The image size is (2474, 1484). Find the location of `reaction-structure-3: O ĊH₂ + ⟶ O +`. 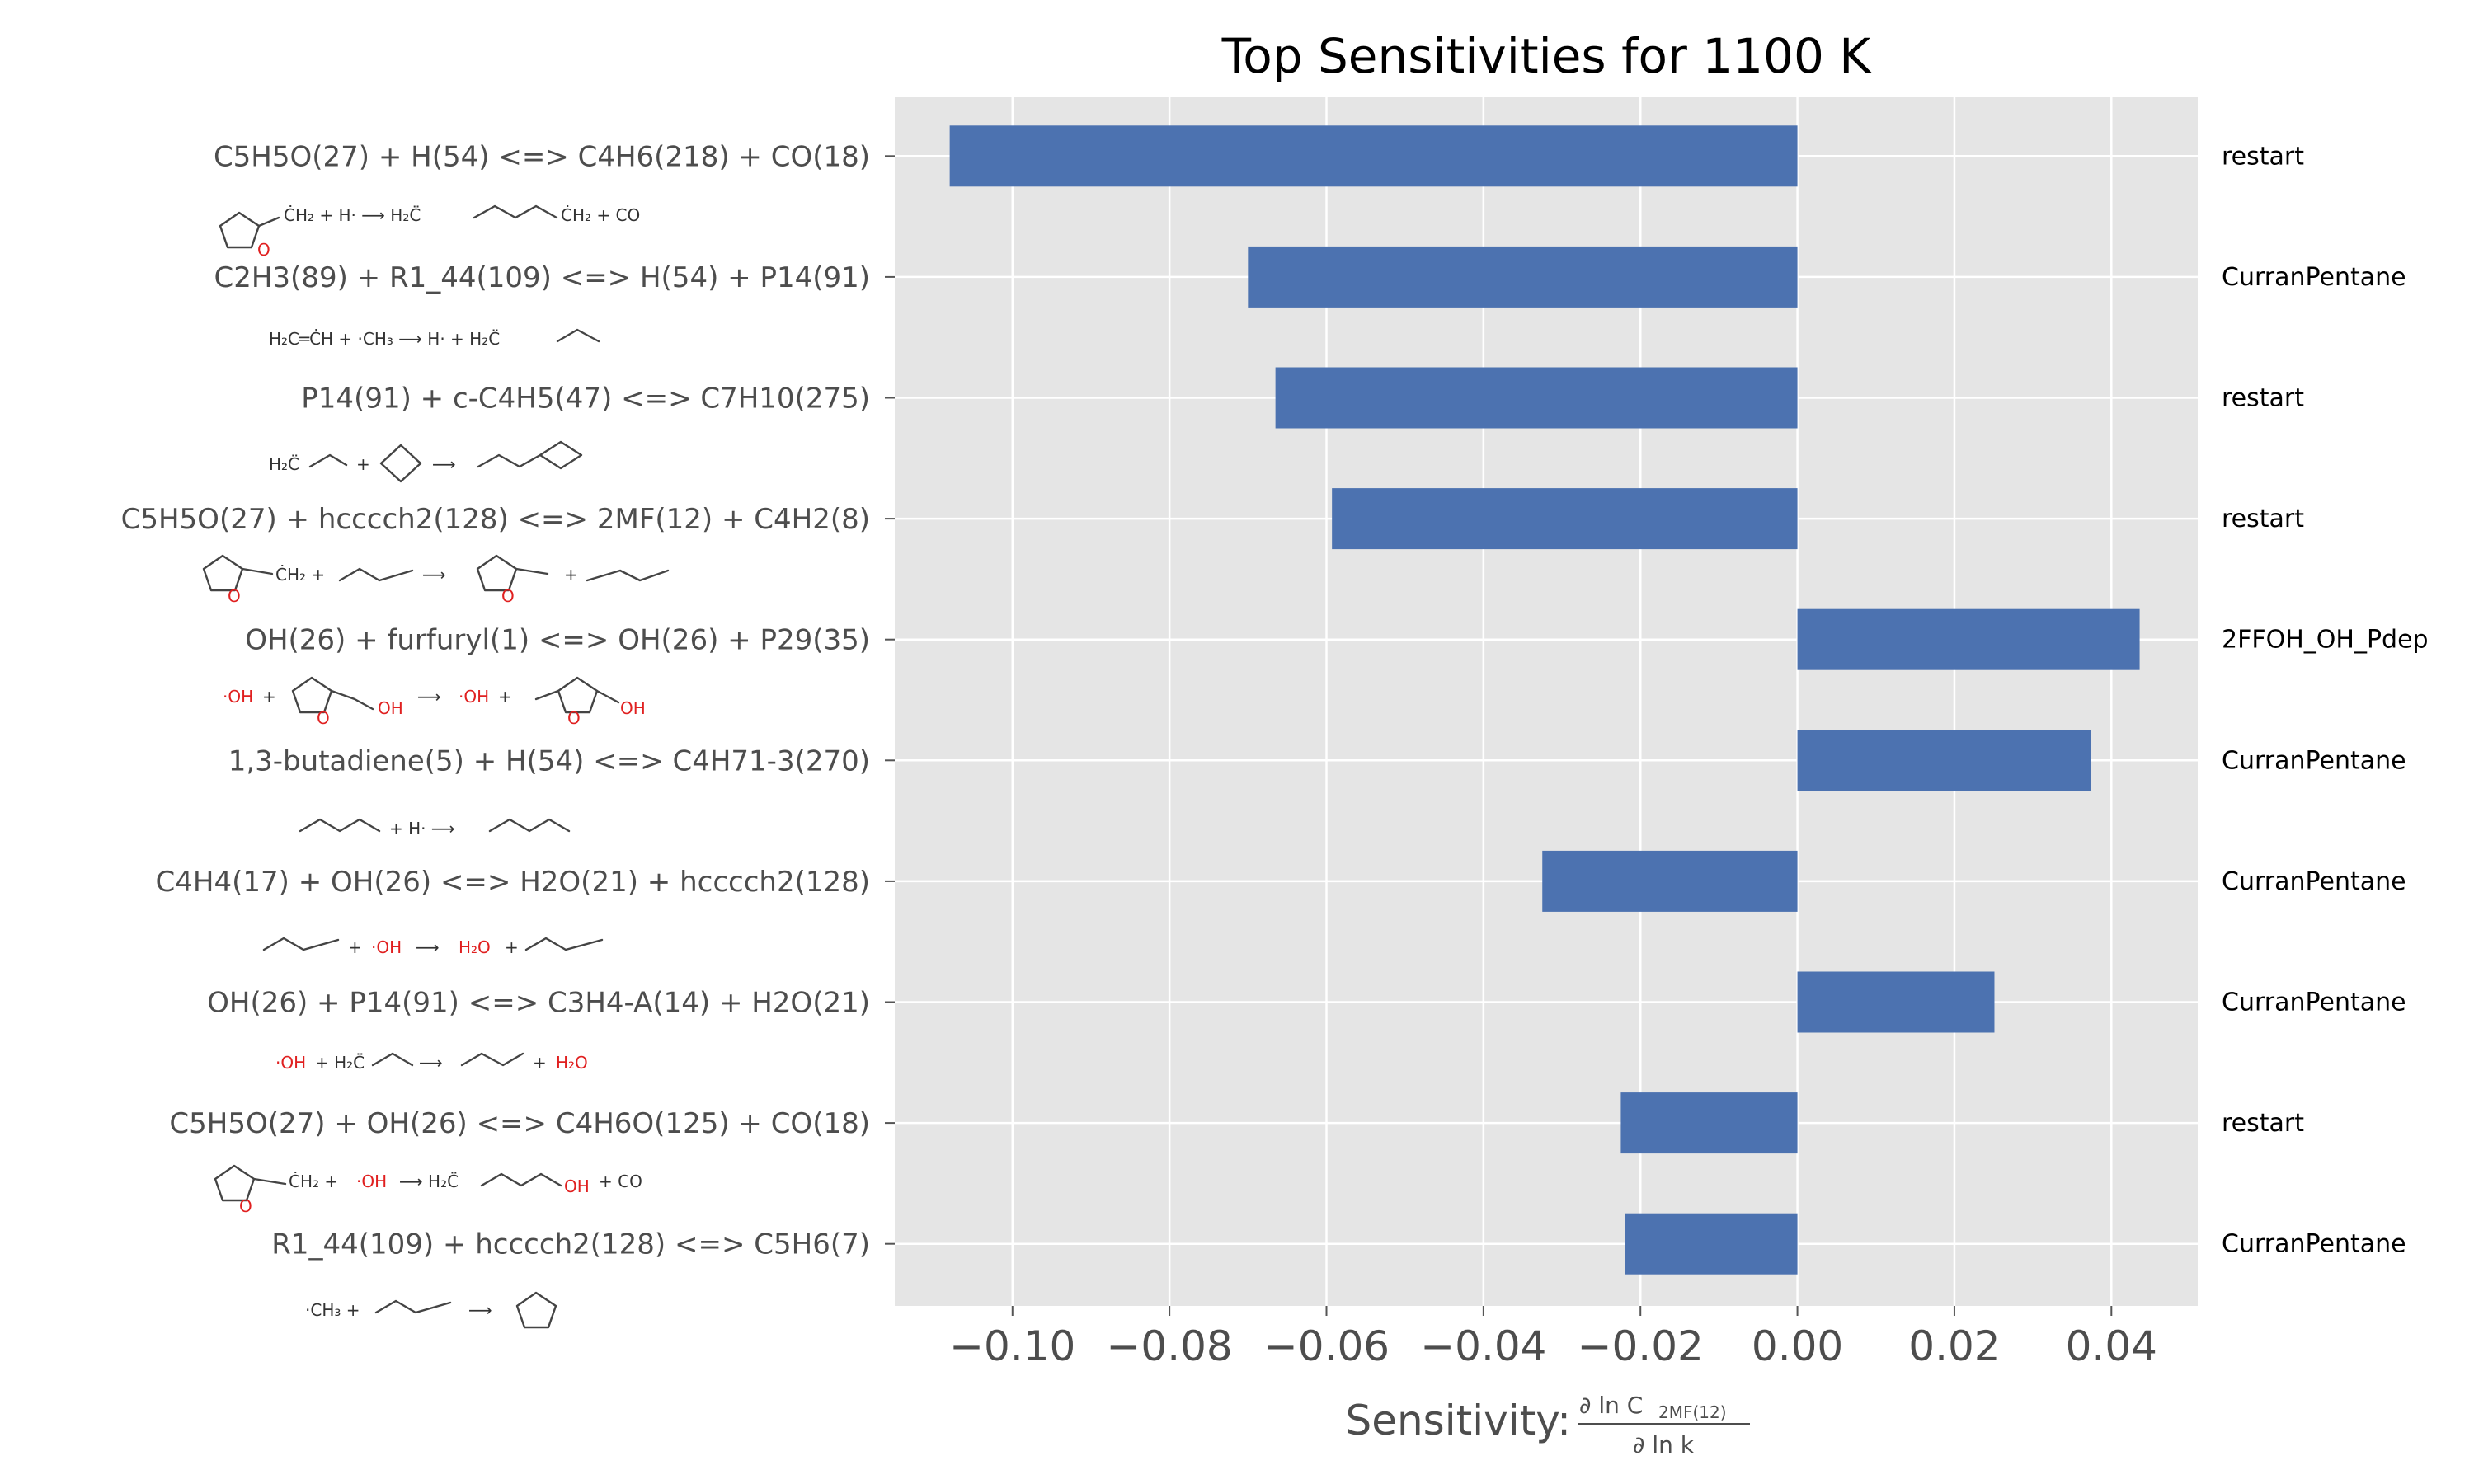

reaction-structure-3: O ĊH₂ + ⟶ O + is located at coordinates (436, 580).